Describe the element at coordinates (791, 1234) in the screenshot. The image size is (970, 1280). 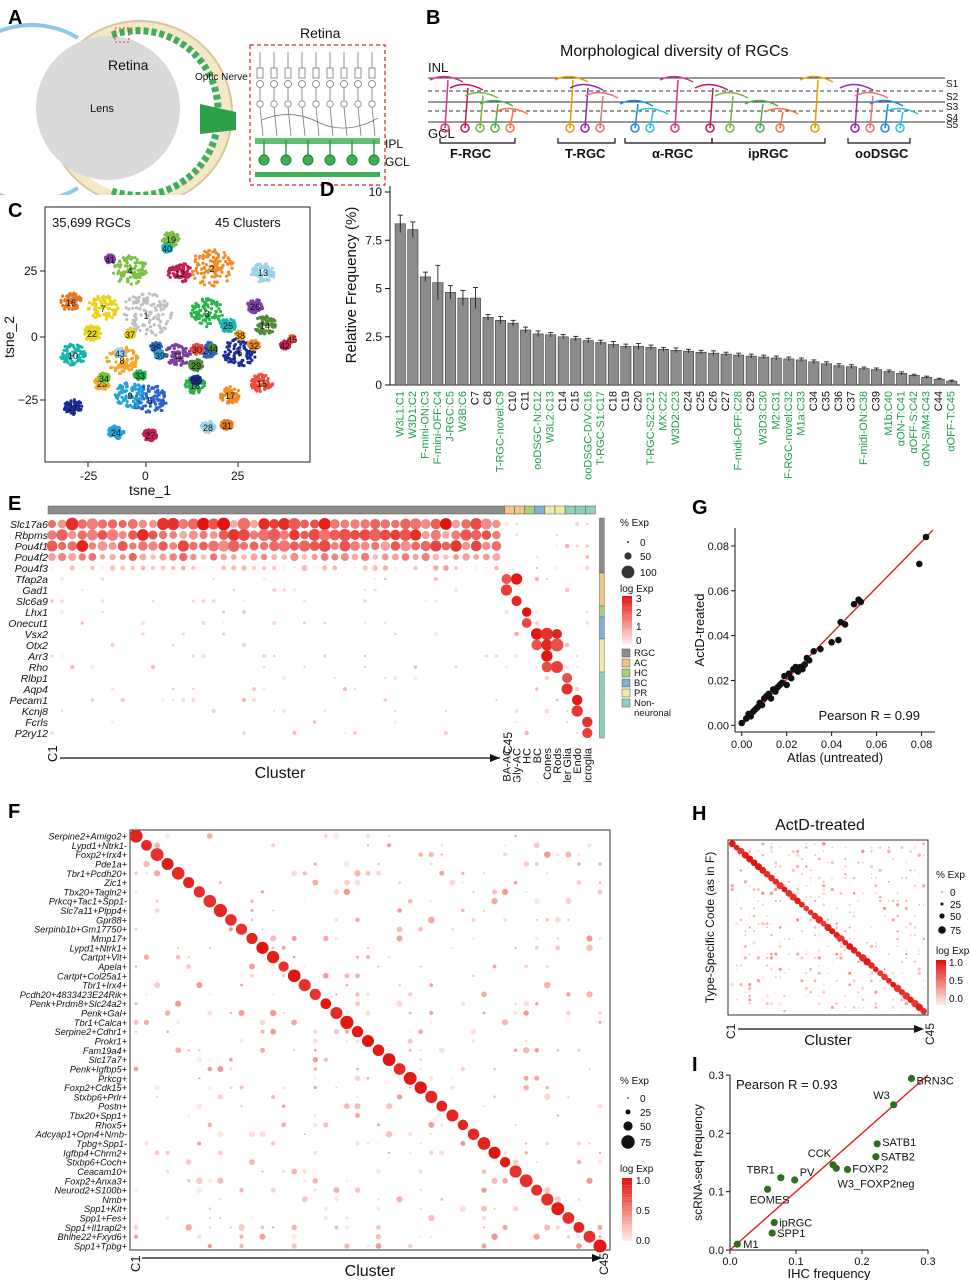
I see `point-label: SPP1` at that location.